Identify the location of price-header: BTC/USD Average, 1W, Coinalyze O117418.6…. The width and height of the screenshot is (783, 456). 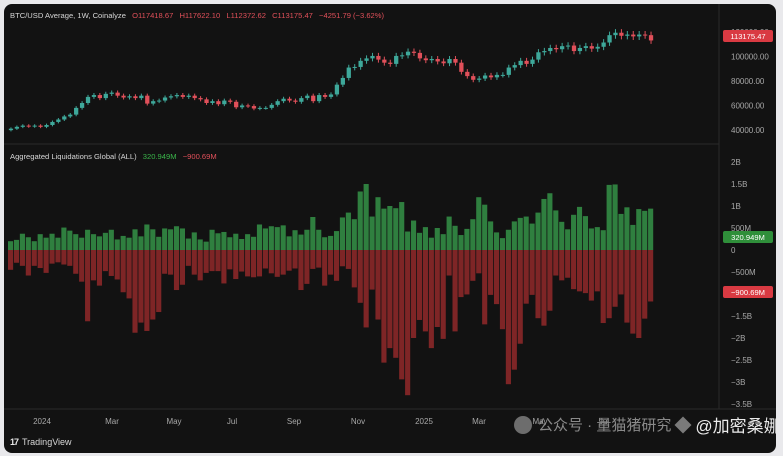
(197, 15).